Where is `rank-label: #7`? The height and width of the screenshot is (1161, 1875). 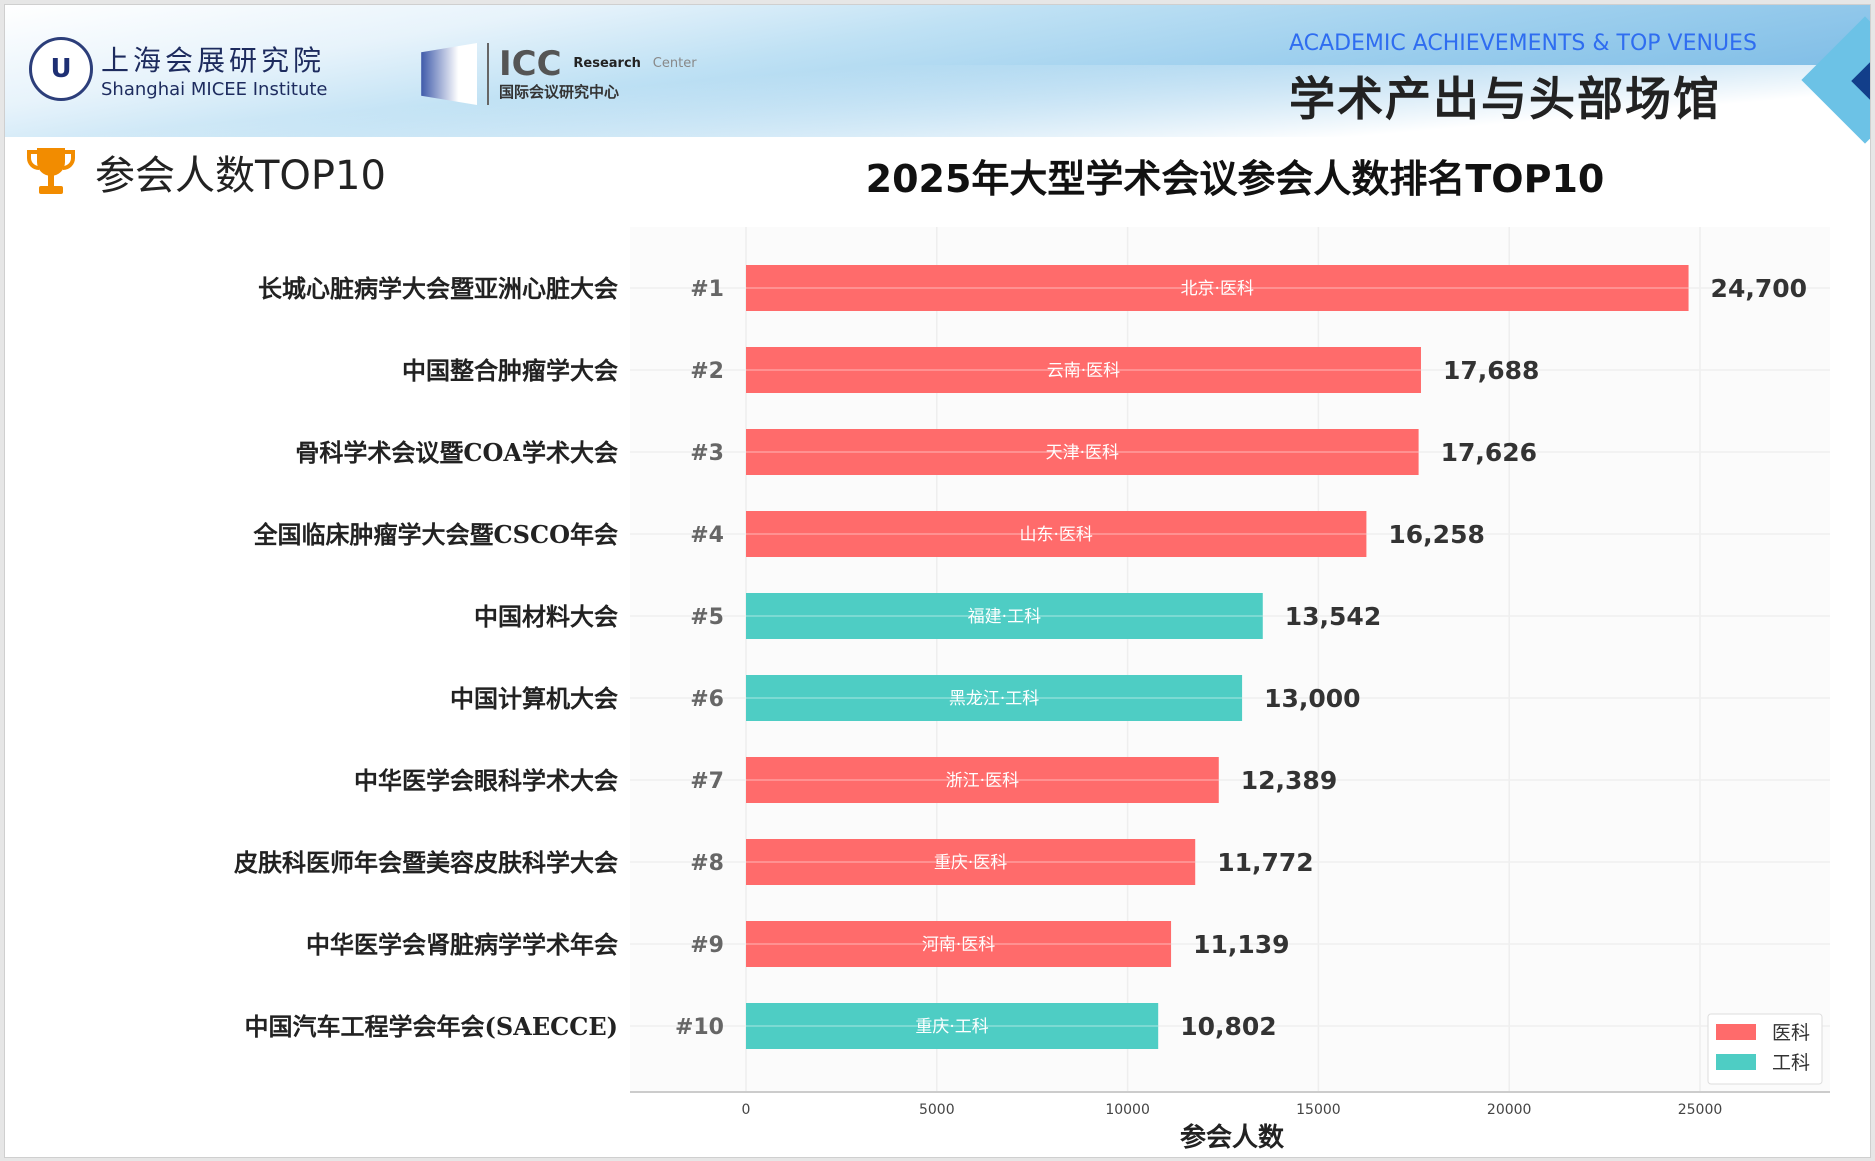
rank-label: #7 is located at coordinates (707, 781).